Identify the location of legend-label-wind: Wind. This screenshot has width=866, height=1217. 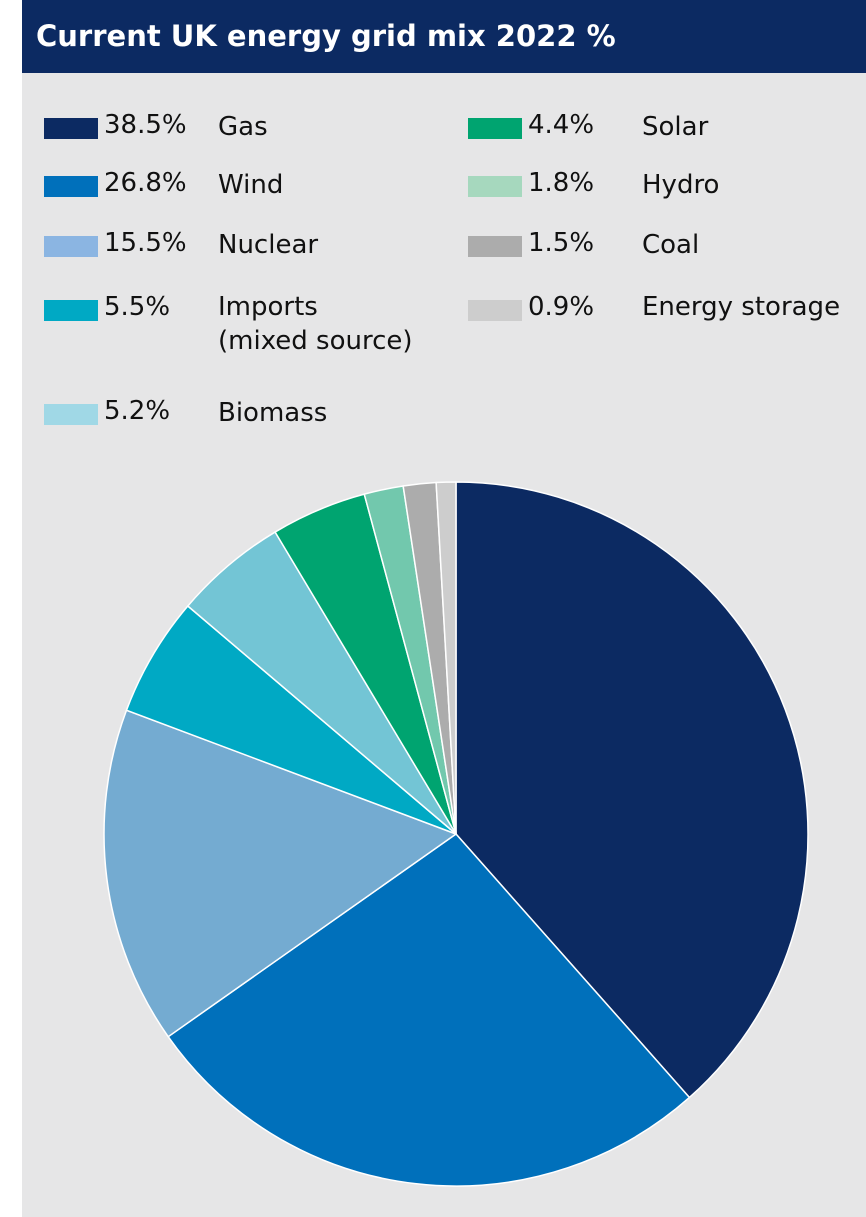
(251, 185).